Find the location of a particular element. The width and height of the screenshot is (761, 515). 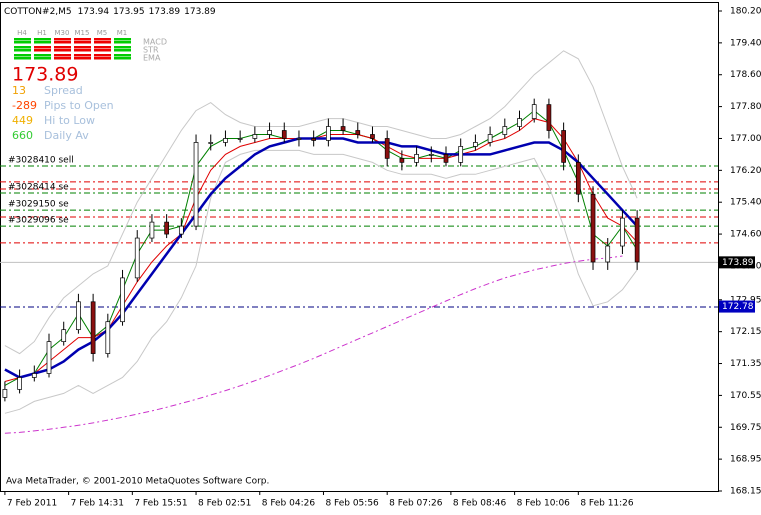

timeframe: H4 is located at coordinates (22, 33).